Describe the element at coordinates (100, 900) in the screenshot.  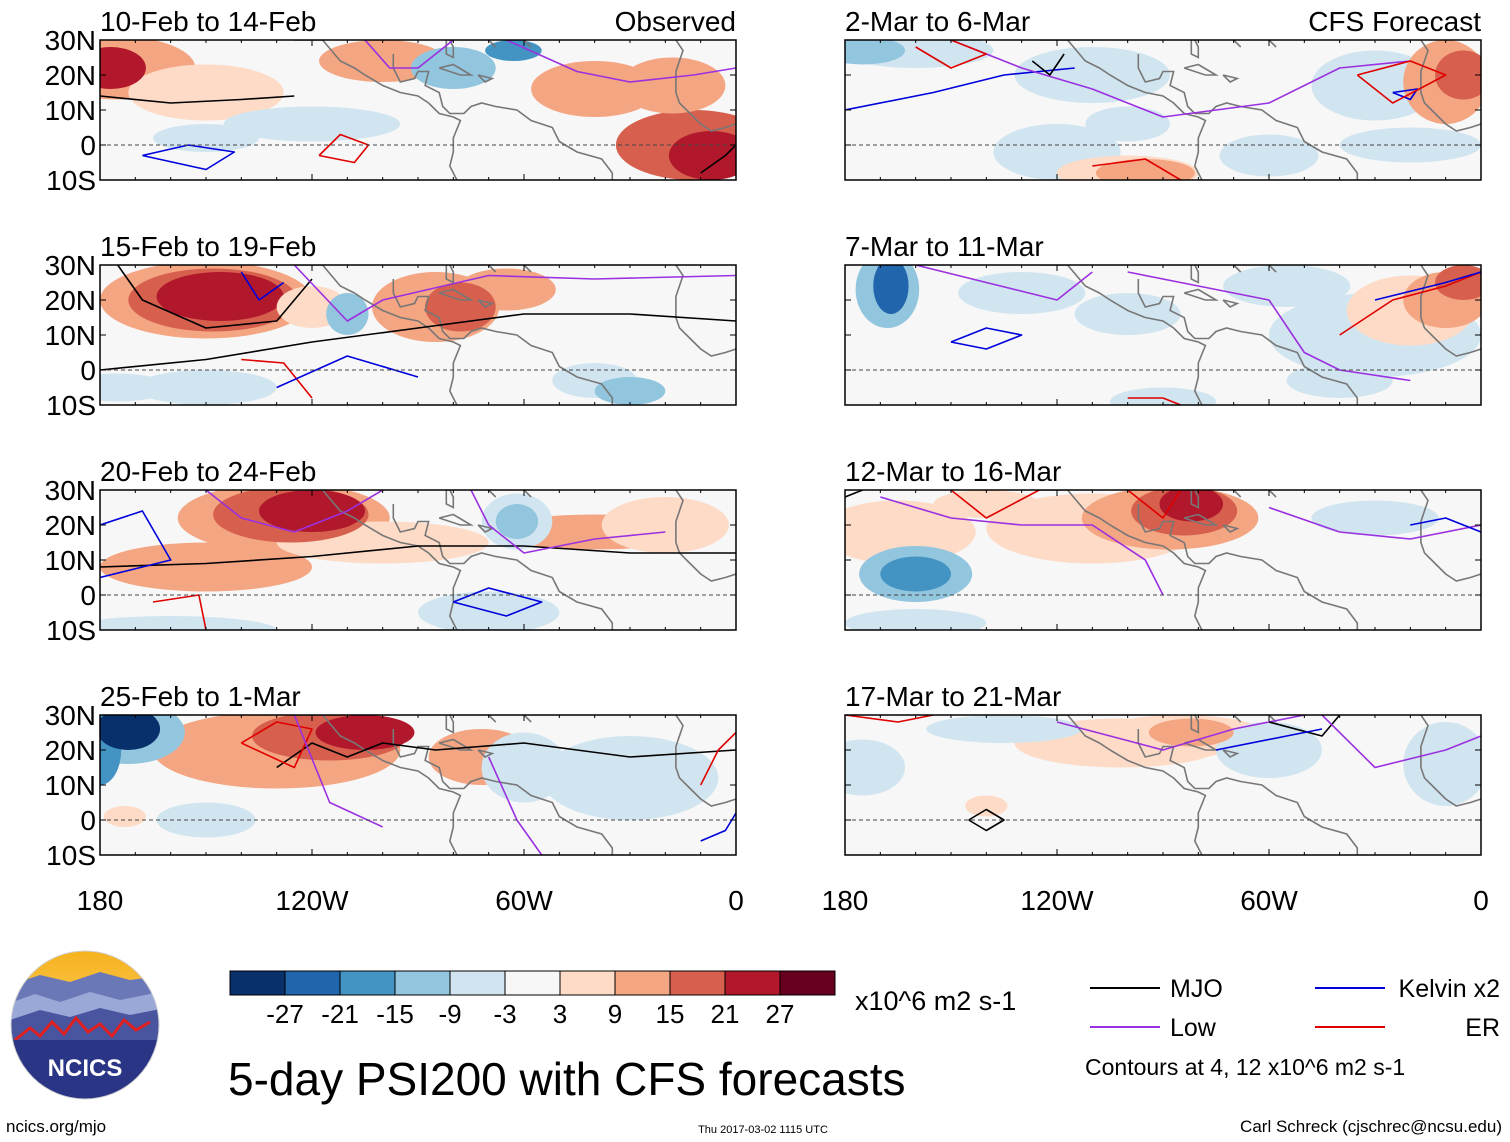
I see `x-tick-label: 180` at that location.